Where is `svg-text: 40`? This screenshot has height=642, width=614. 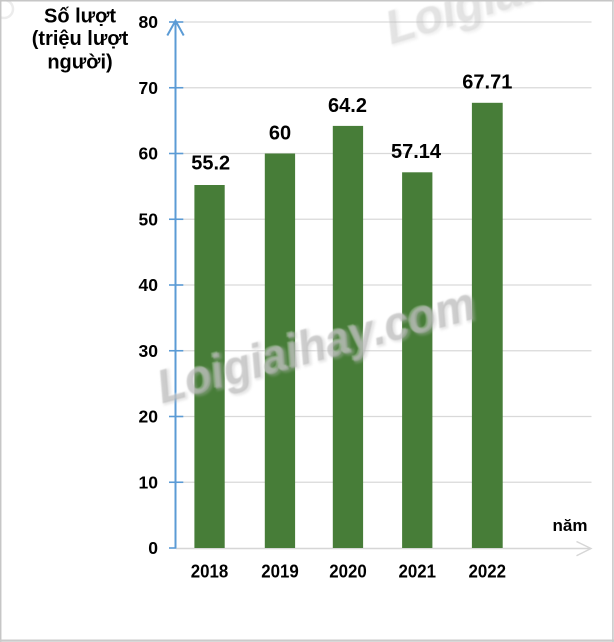
svg-text: 40 is located at coordinates (149, 285).